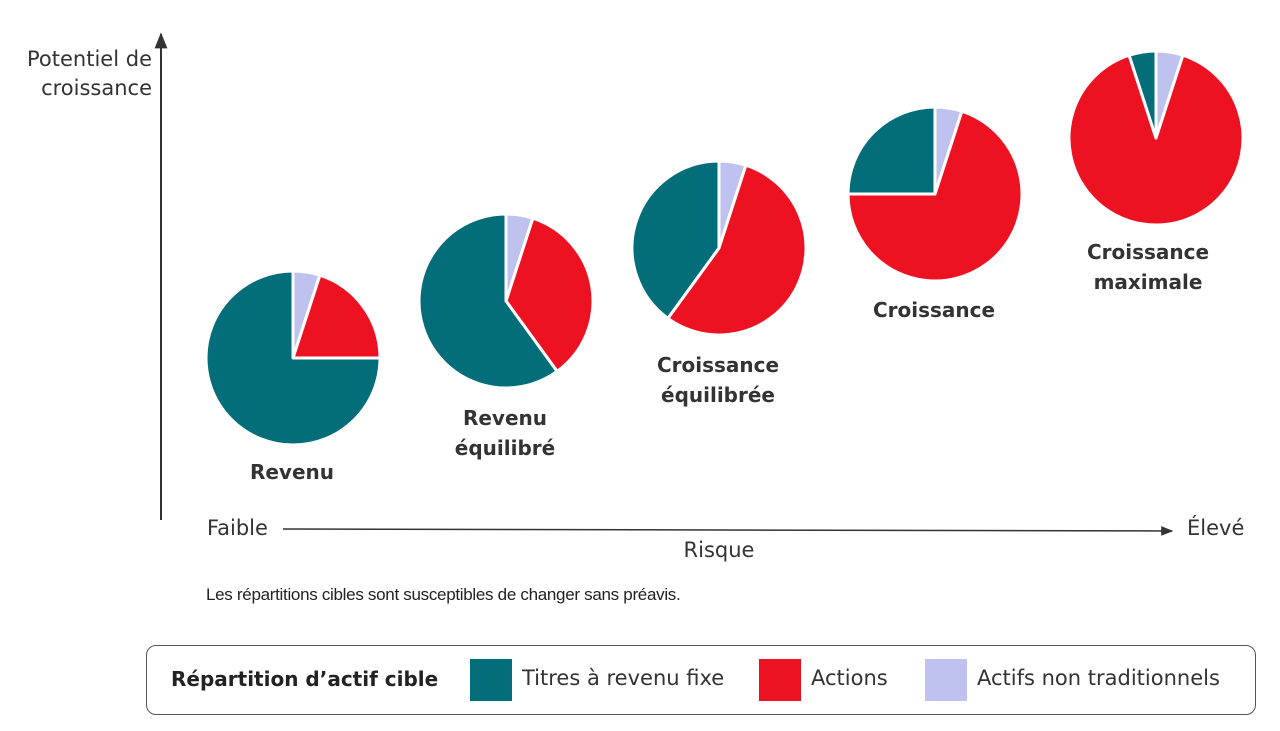 The image size is (1280, 731). What do you see at coordinates (849, 678) in the screenshot?
I see `legend-label-equities: Actions` at bounding box center [849, 678].